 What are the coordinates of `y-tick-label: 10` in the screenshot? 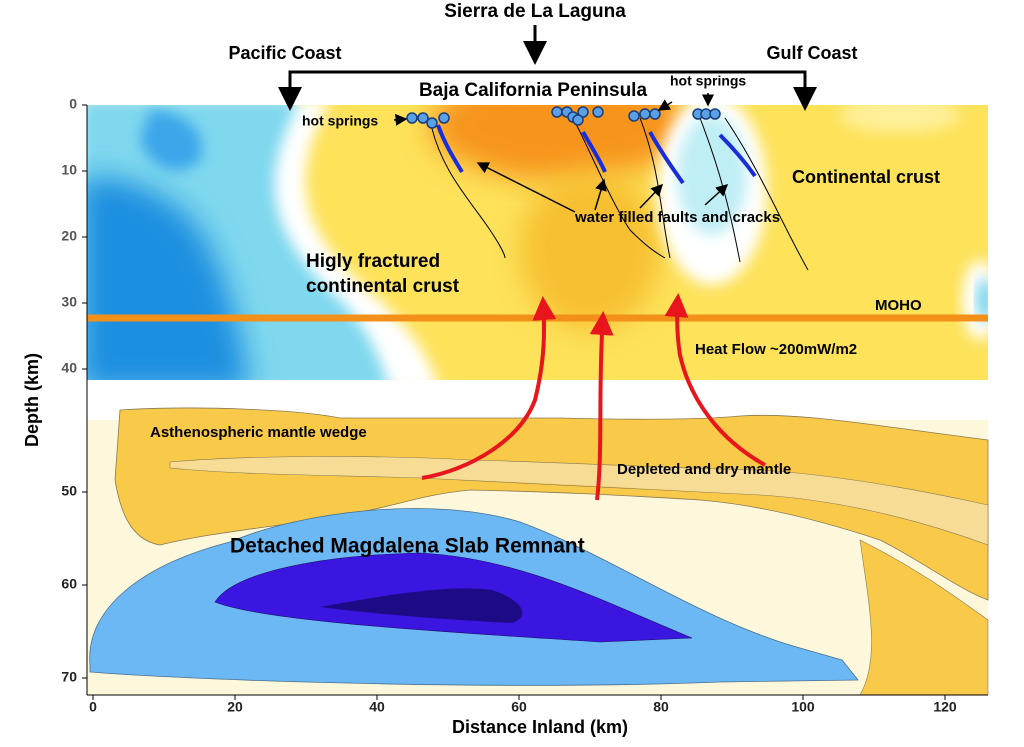 It's located at (69, 170).